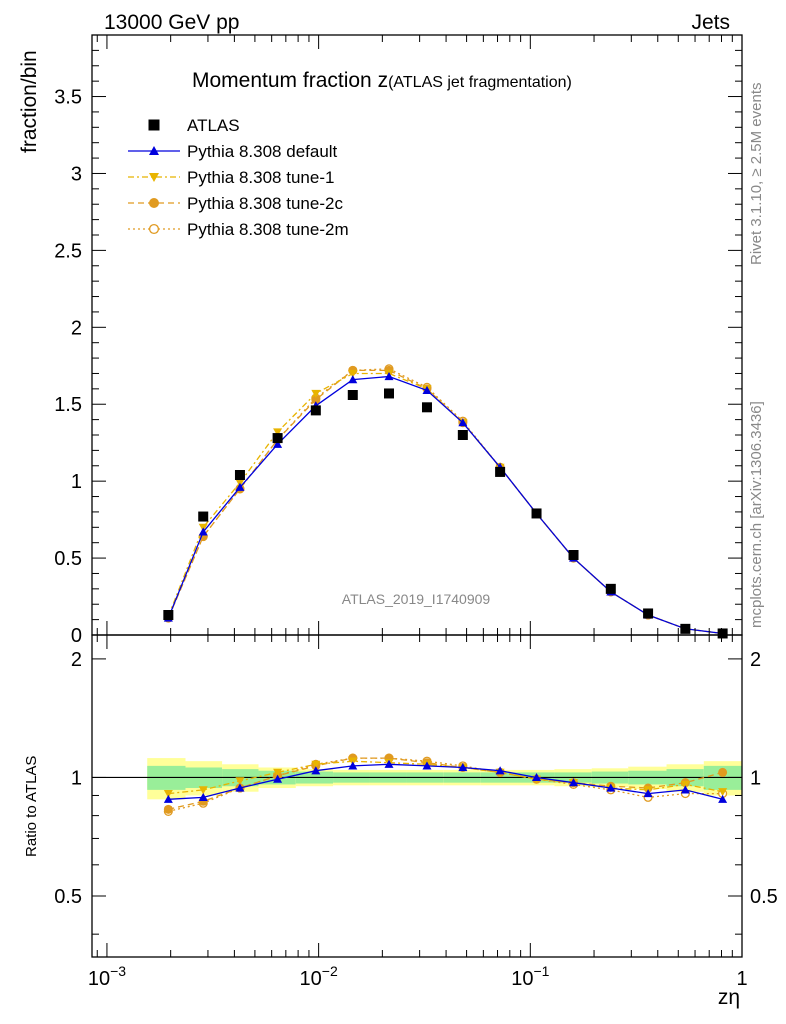 This screenshot has width=786, height=1024. I want to click on ratio-tick-label: 2, so click(76, 660).